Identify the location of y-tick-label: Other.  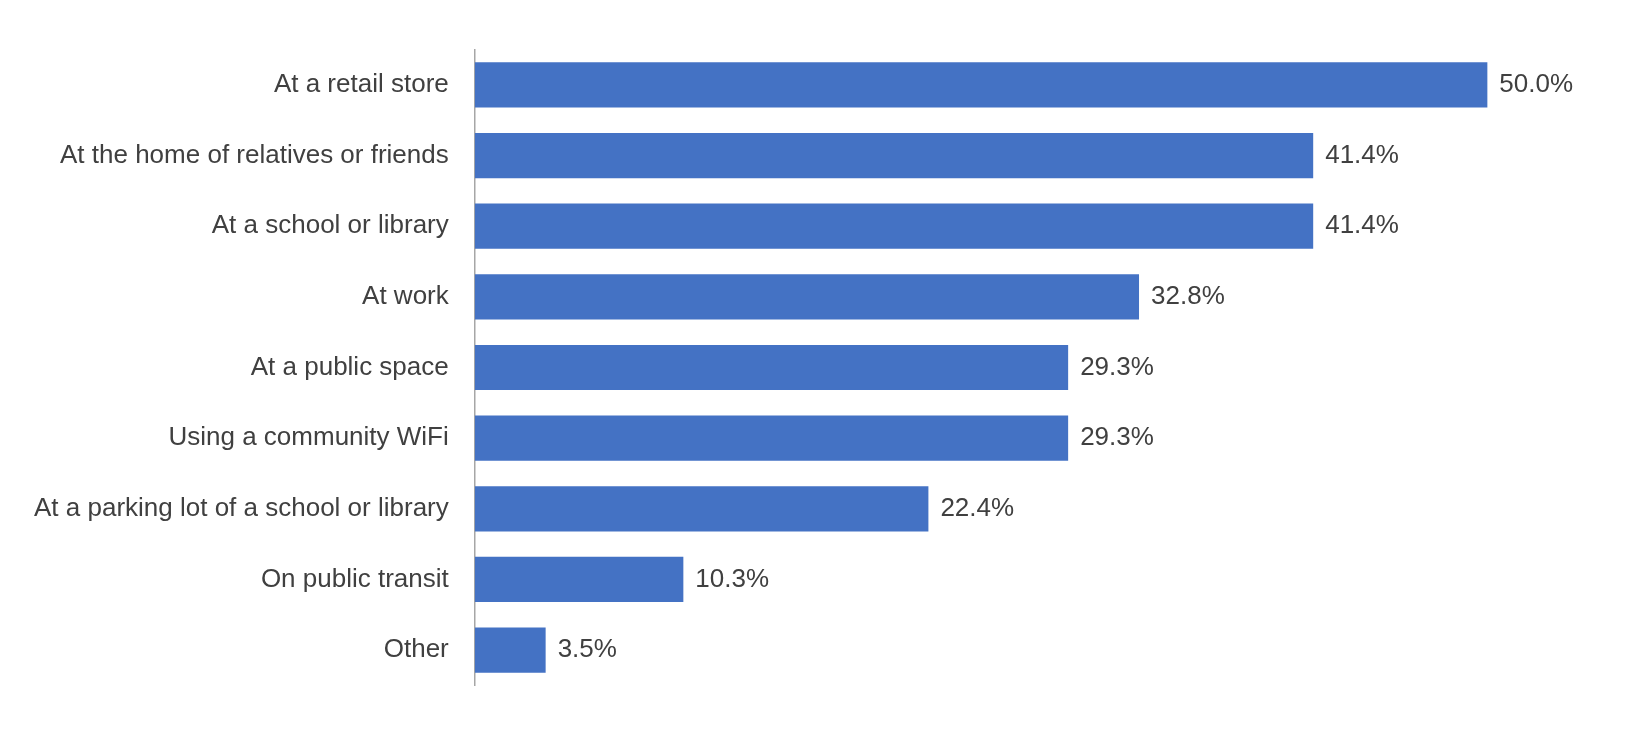
(416, 648).